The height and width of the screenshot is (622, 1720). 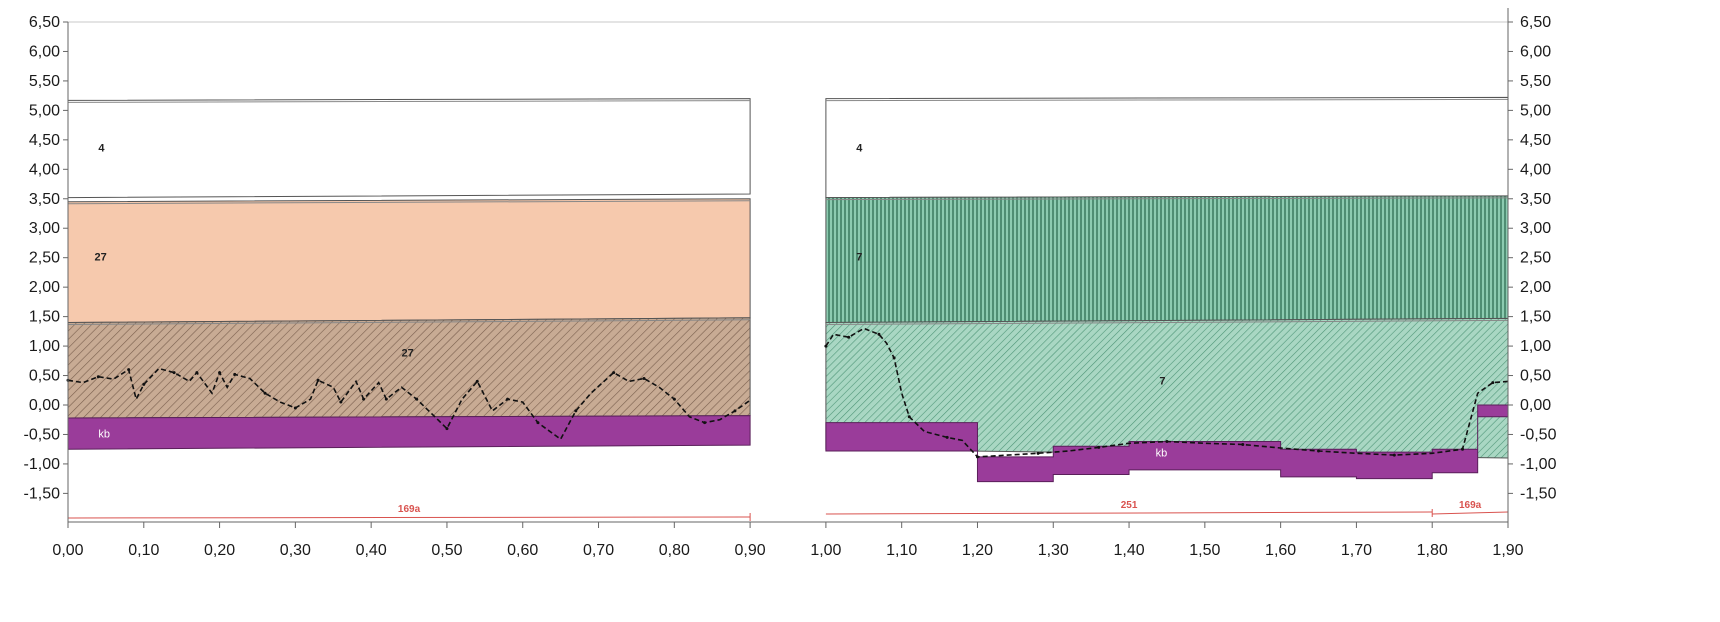 I want to click on y-tick-label-left: 2,50, so click(x=44, y=258).